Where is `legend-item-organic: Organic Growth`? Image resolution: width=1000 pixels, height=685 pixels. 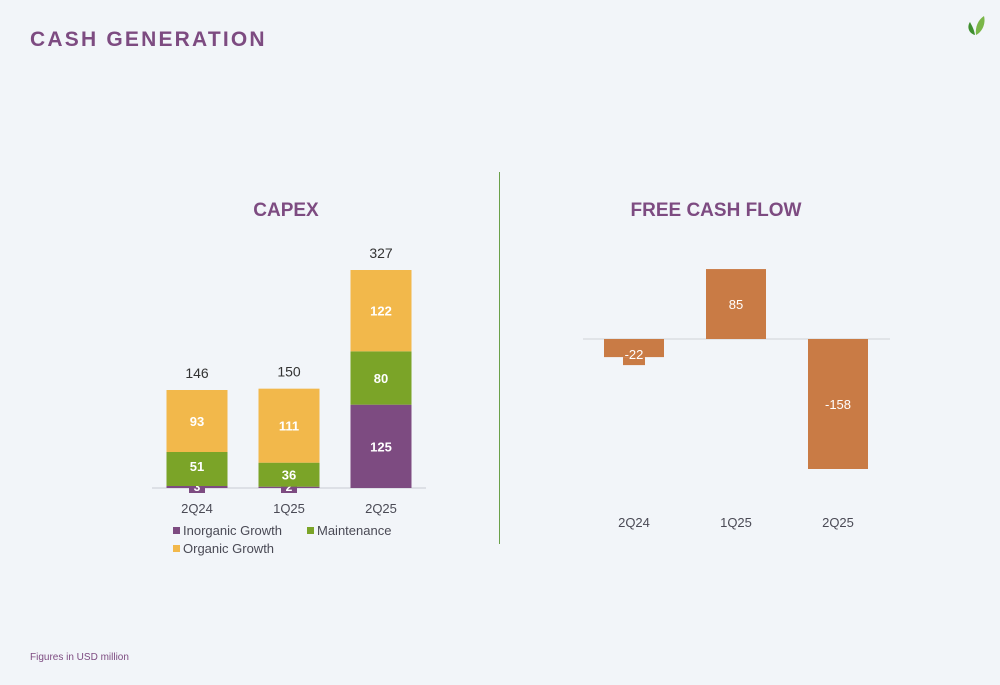
legend-item-organic: Organic Growth is located at coordinates (223, 548).